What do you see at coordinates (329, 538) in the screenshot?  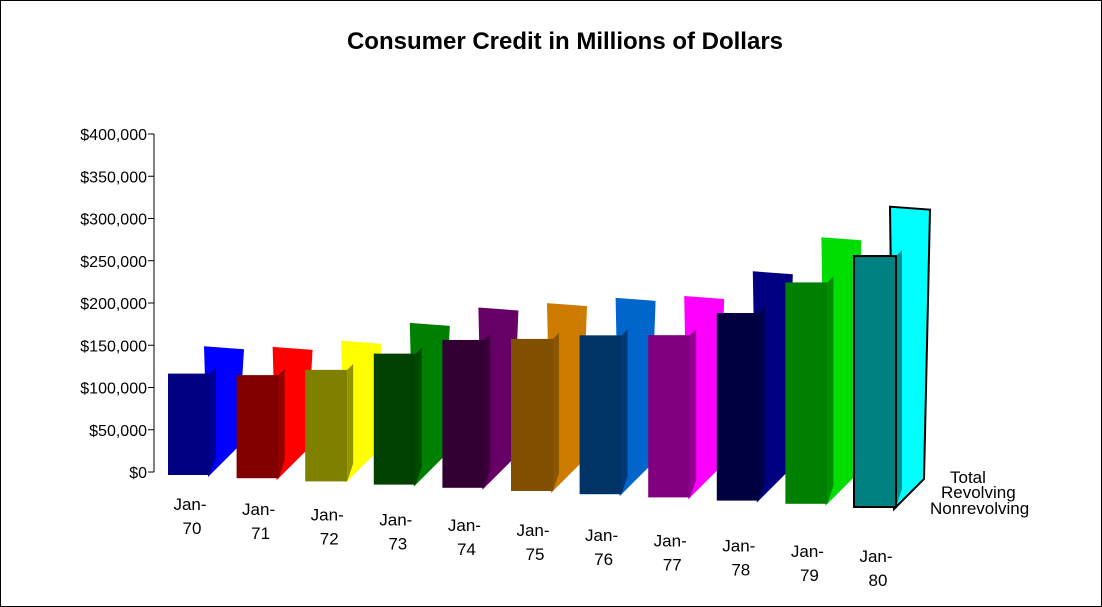 I see `x-tick-label: 72` at bounding box center [329, 538].